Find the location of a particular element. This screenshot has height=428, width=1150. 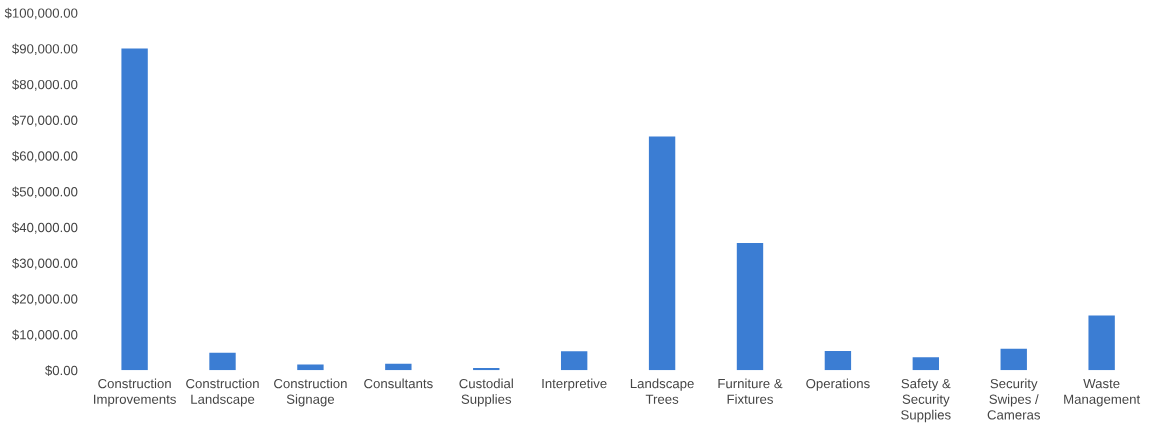

x-tick-label: Safety & Security Supplies is located at coordinates (926, 400).